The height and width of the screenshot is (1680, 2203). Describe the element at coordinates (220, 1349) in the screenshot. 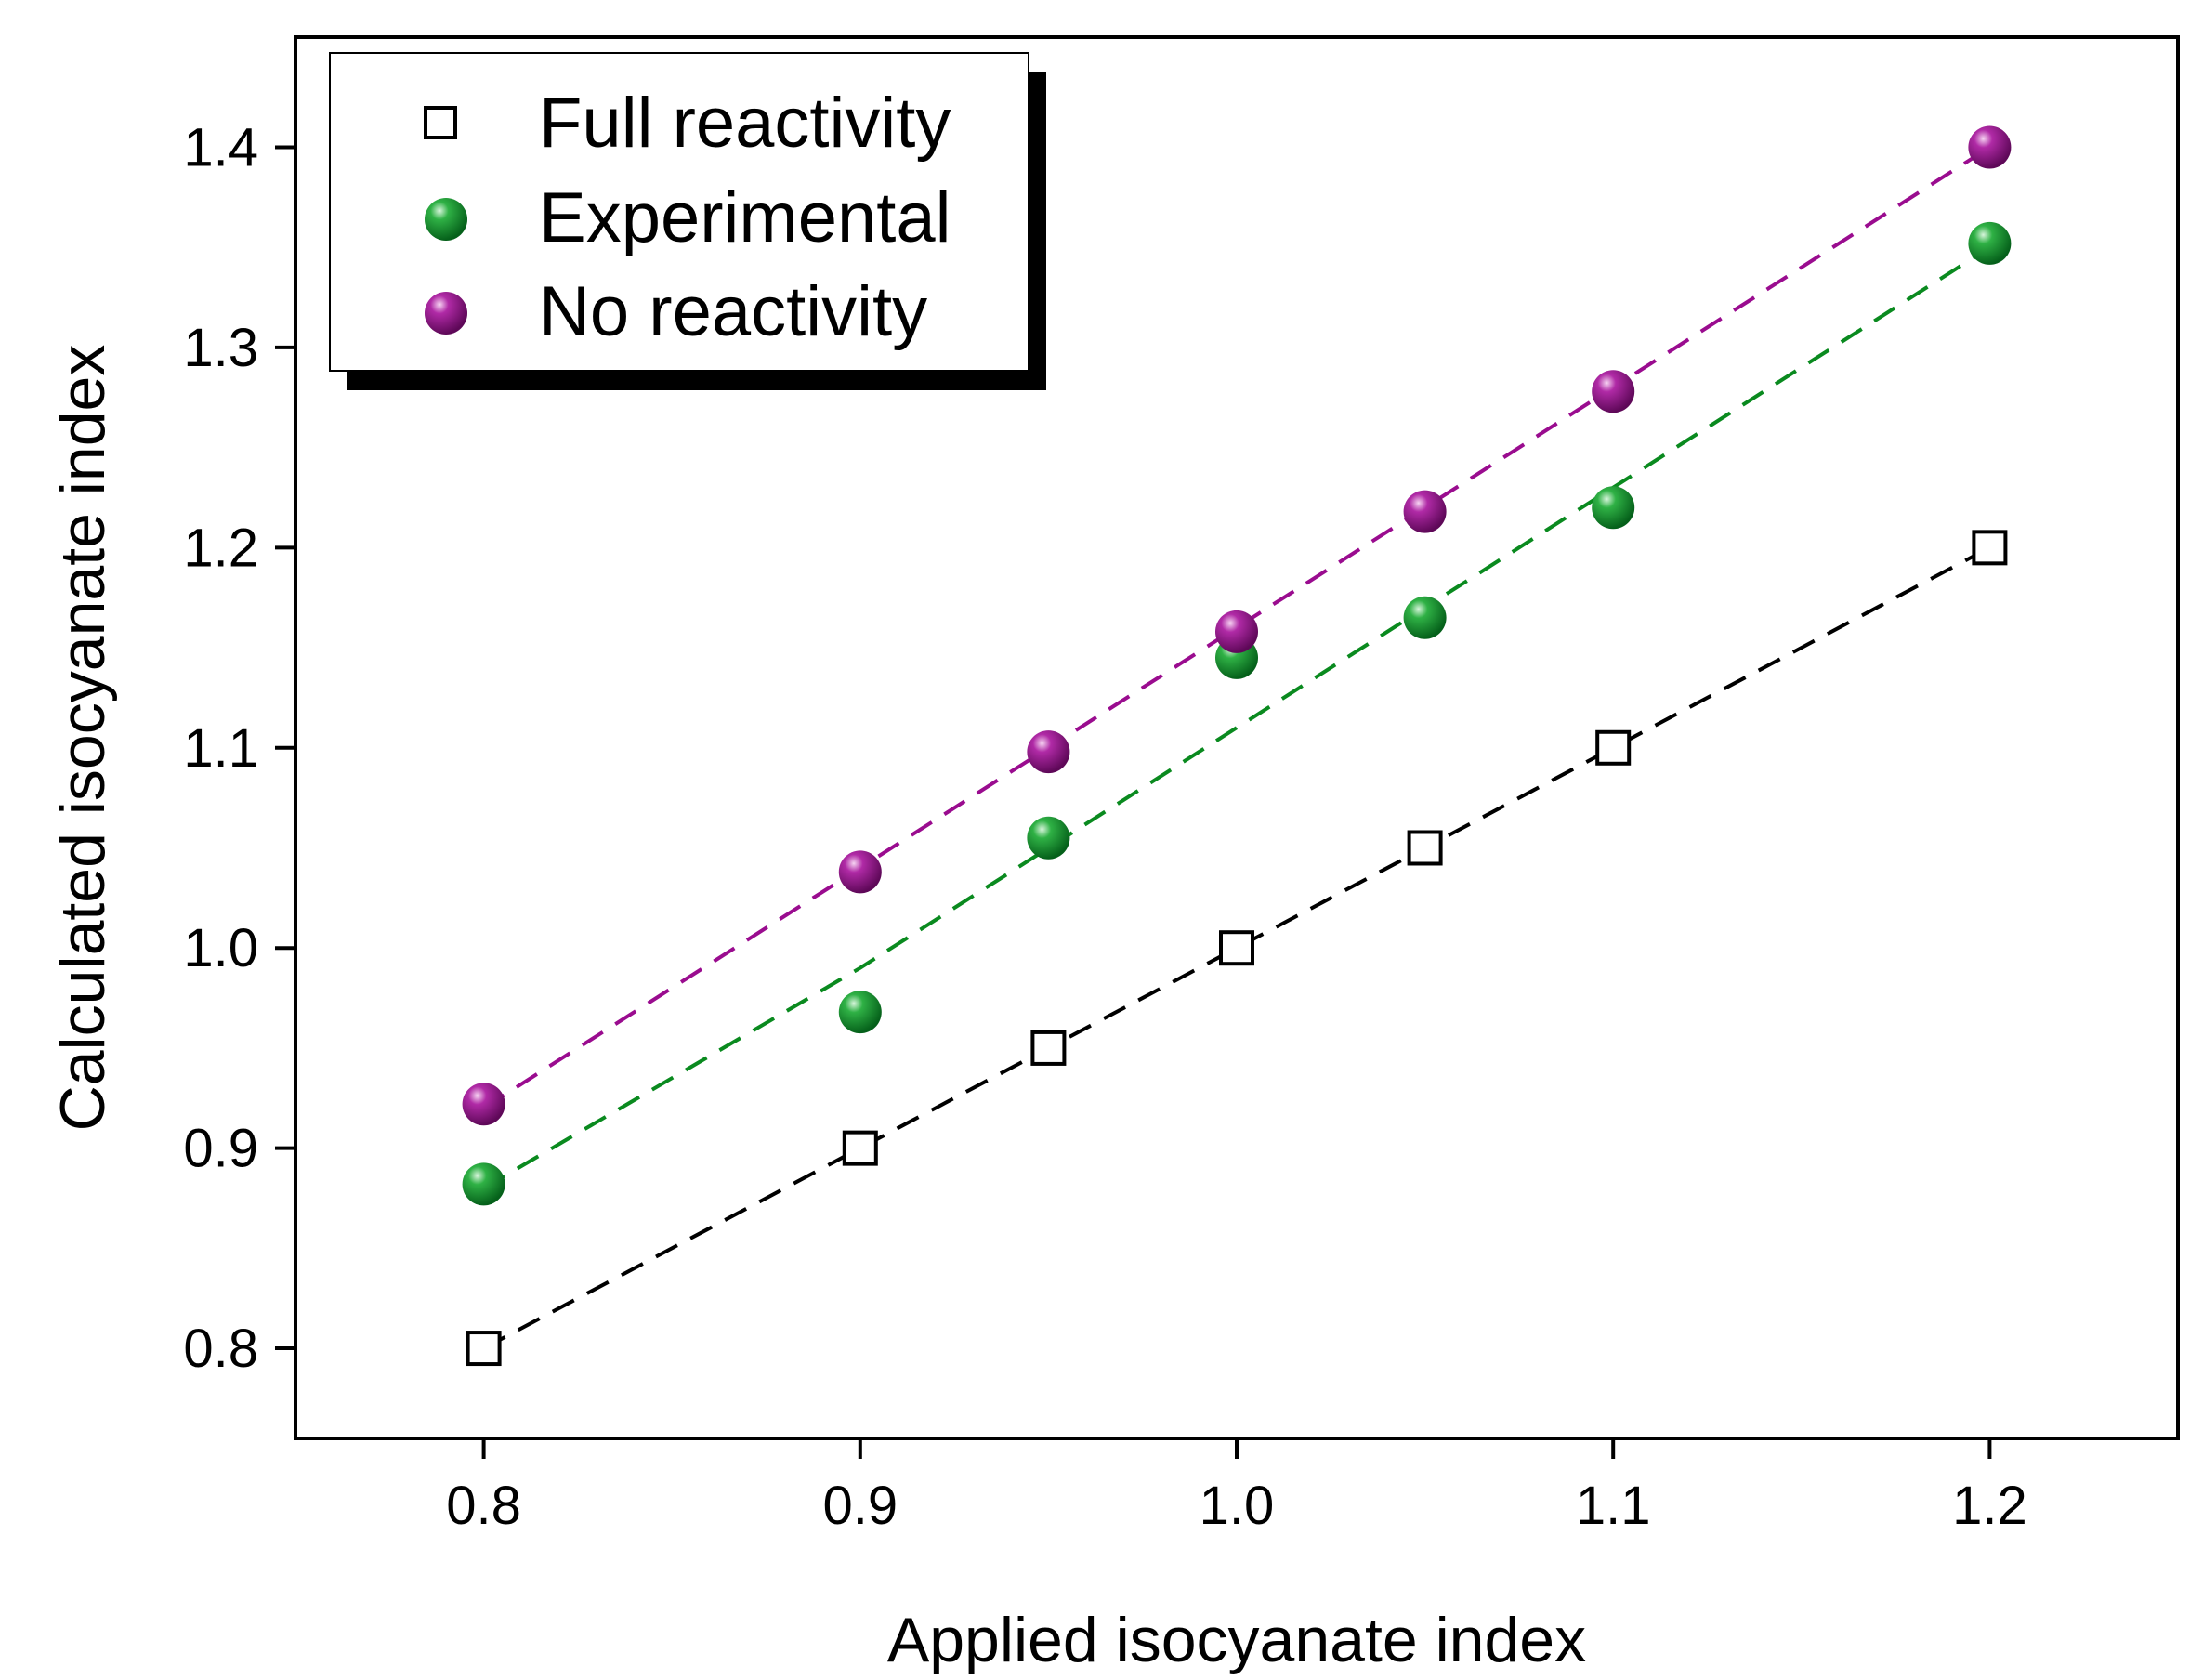

I see `y-tick-label: 0.8` at that location.